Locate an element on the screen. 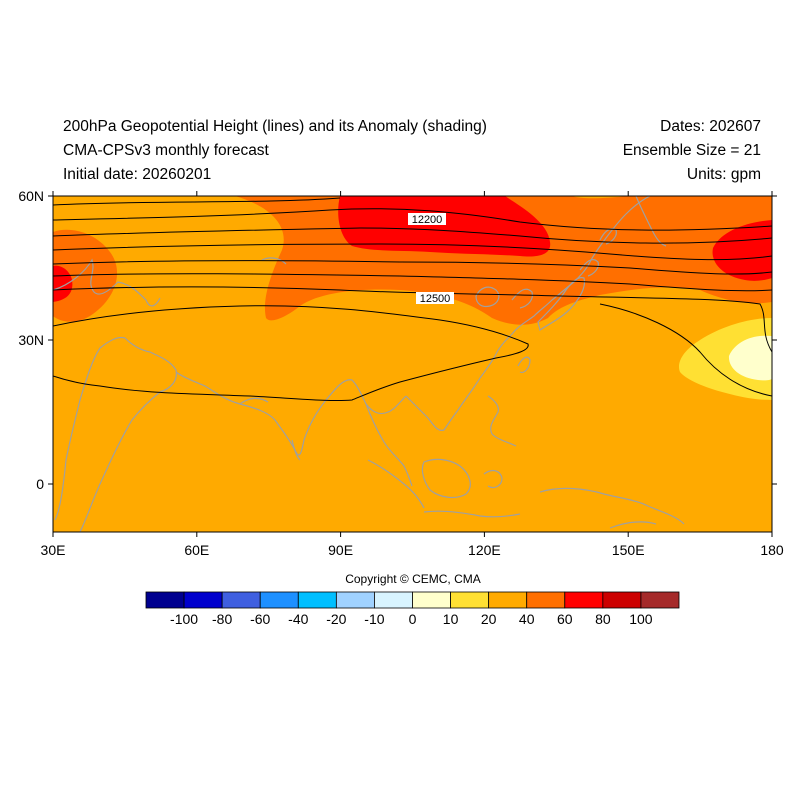 The width and height of the screenshot is (800, 800). forecast-dates: Dates: 202607 is located at coordinates (710, 126).